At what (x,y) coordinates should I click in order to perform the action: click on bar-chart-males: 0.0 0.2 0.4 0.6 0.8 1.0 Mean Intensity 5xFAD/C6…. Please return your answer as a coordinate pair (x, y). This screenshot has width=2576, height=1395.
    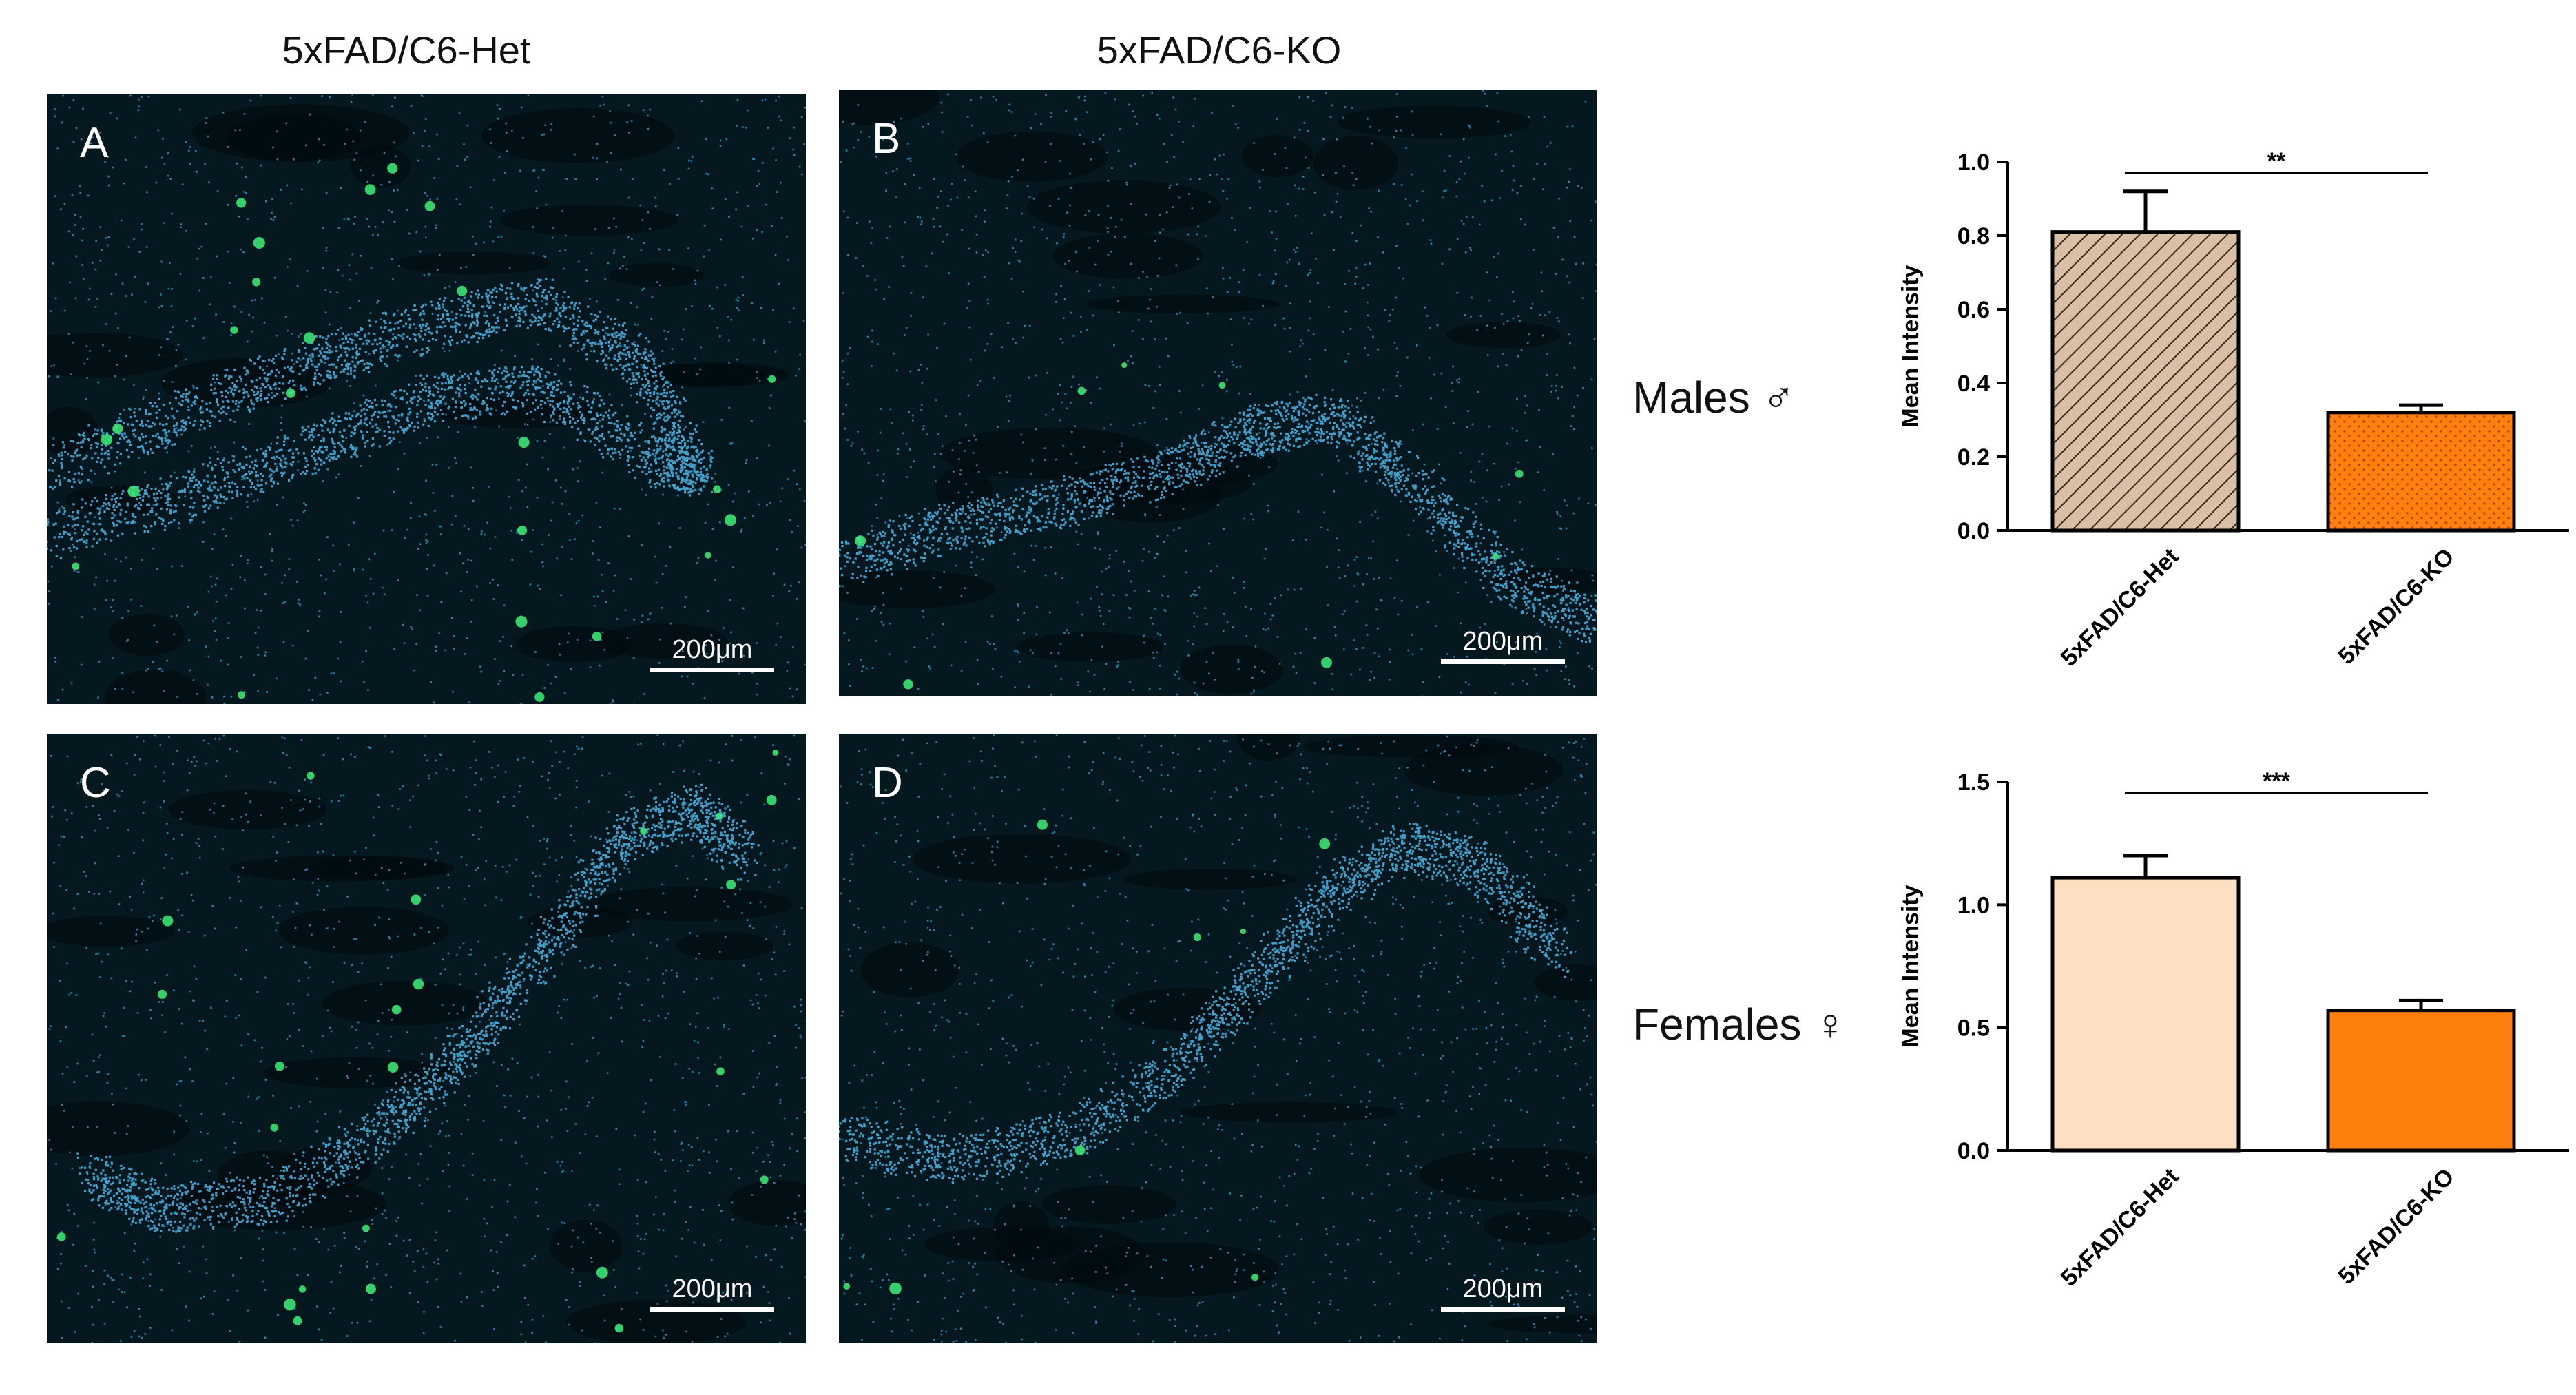
    Looking at the image, I should click on (2218, 420).